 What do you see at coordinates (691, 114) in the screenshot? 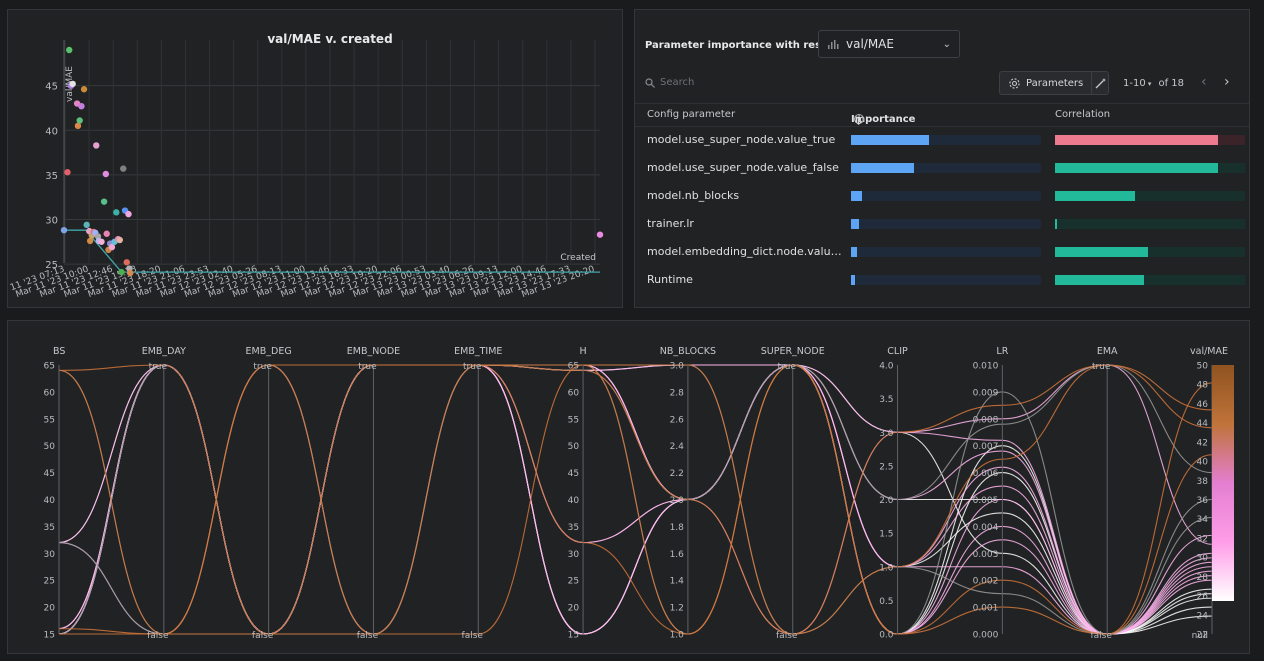
I see `col-config-parameter: Config parameter` at bounding box center [691, 114].